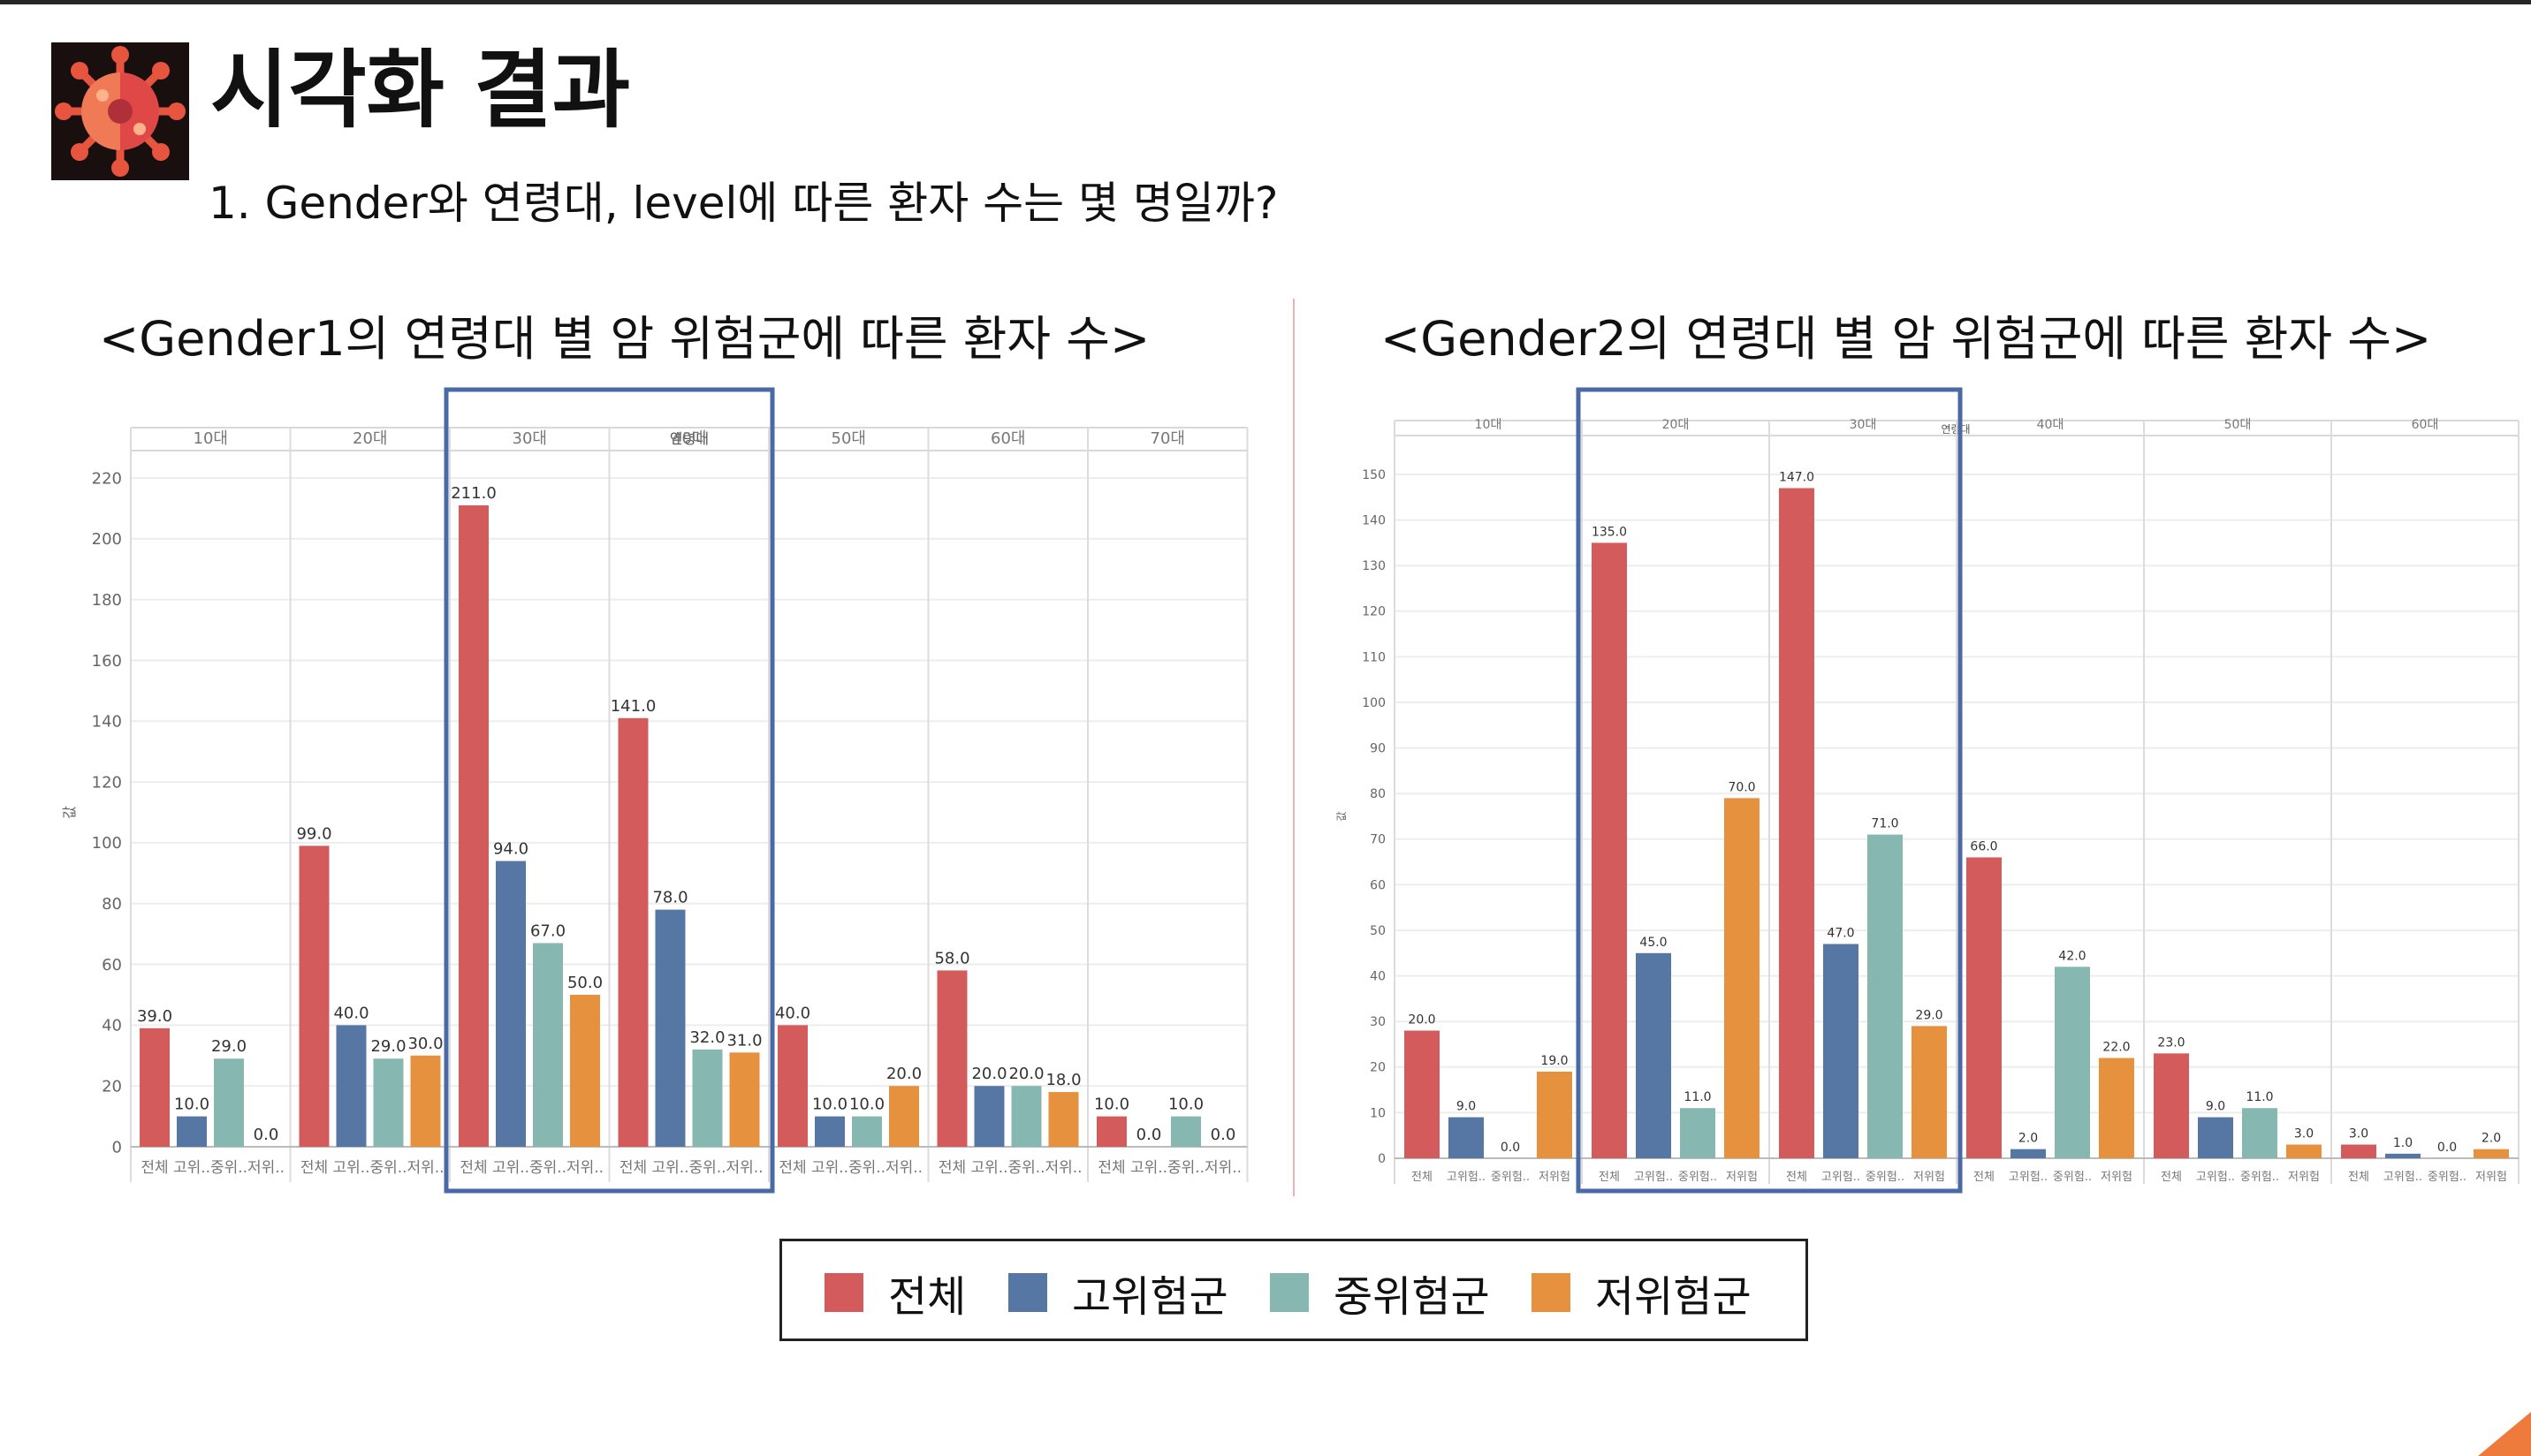 The height and width of the screenshot is (1456, 2531). I want to click on data-label: 18.0, so click(1063, 1080).